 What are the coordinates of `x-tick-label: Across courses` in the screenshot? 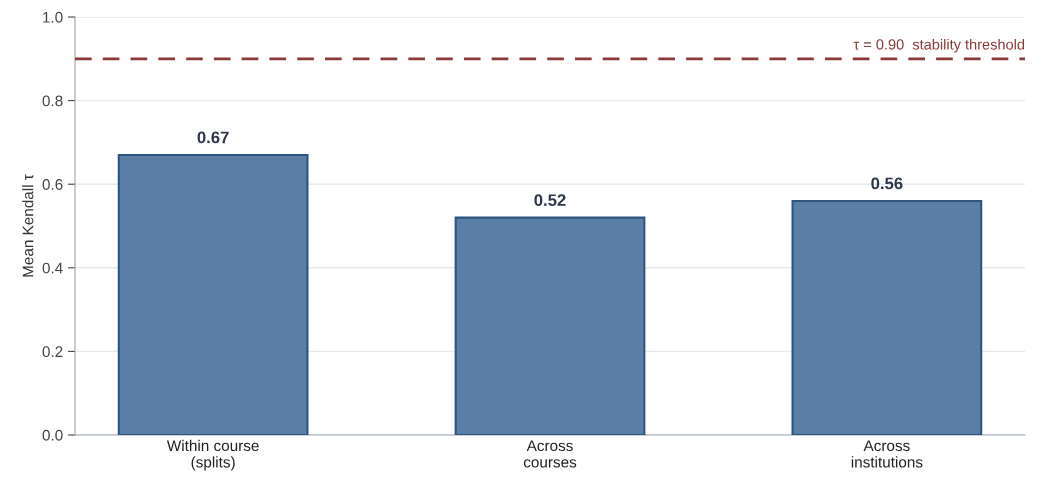 It's located at (550, 454).